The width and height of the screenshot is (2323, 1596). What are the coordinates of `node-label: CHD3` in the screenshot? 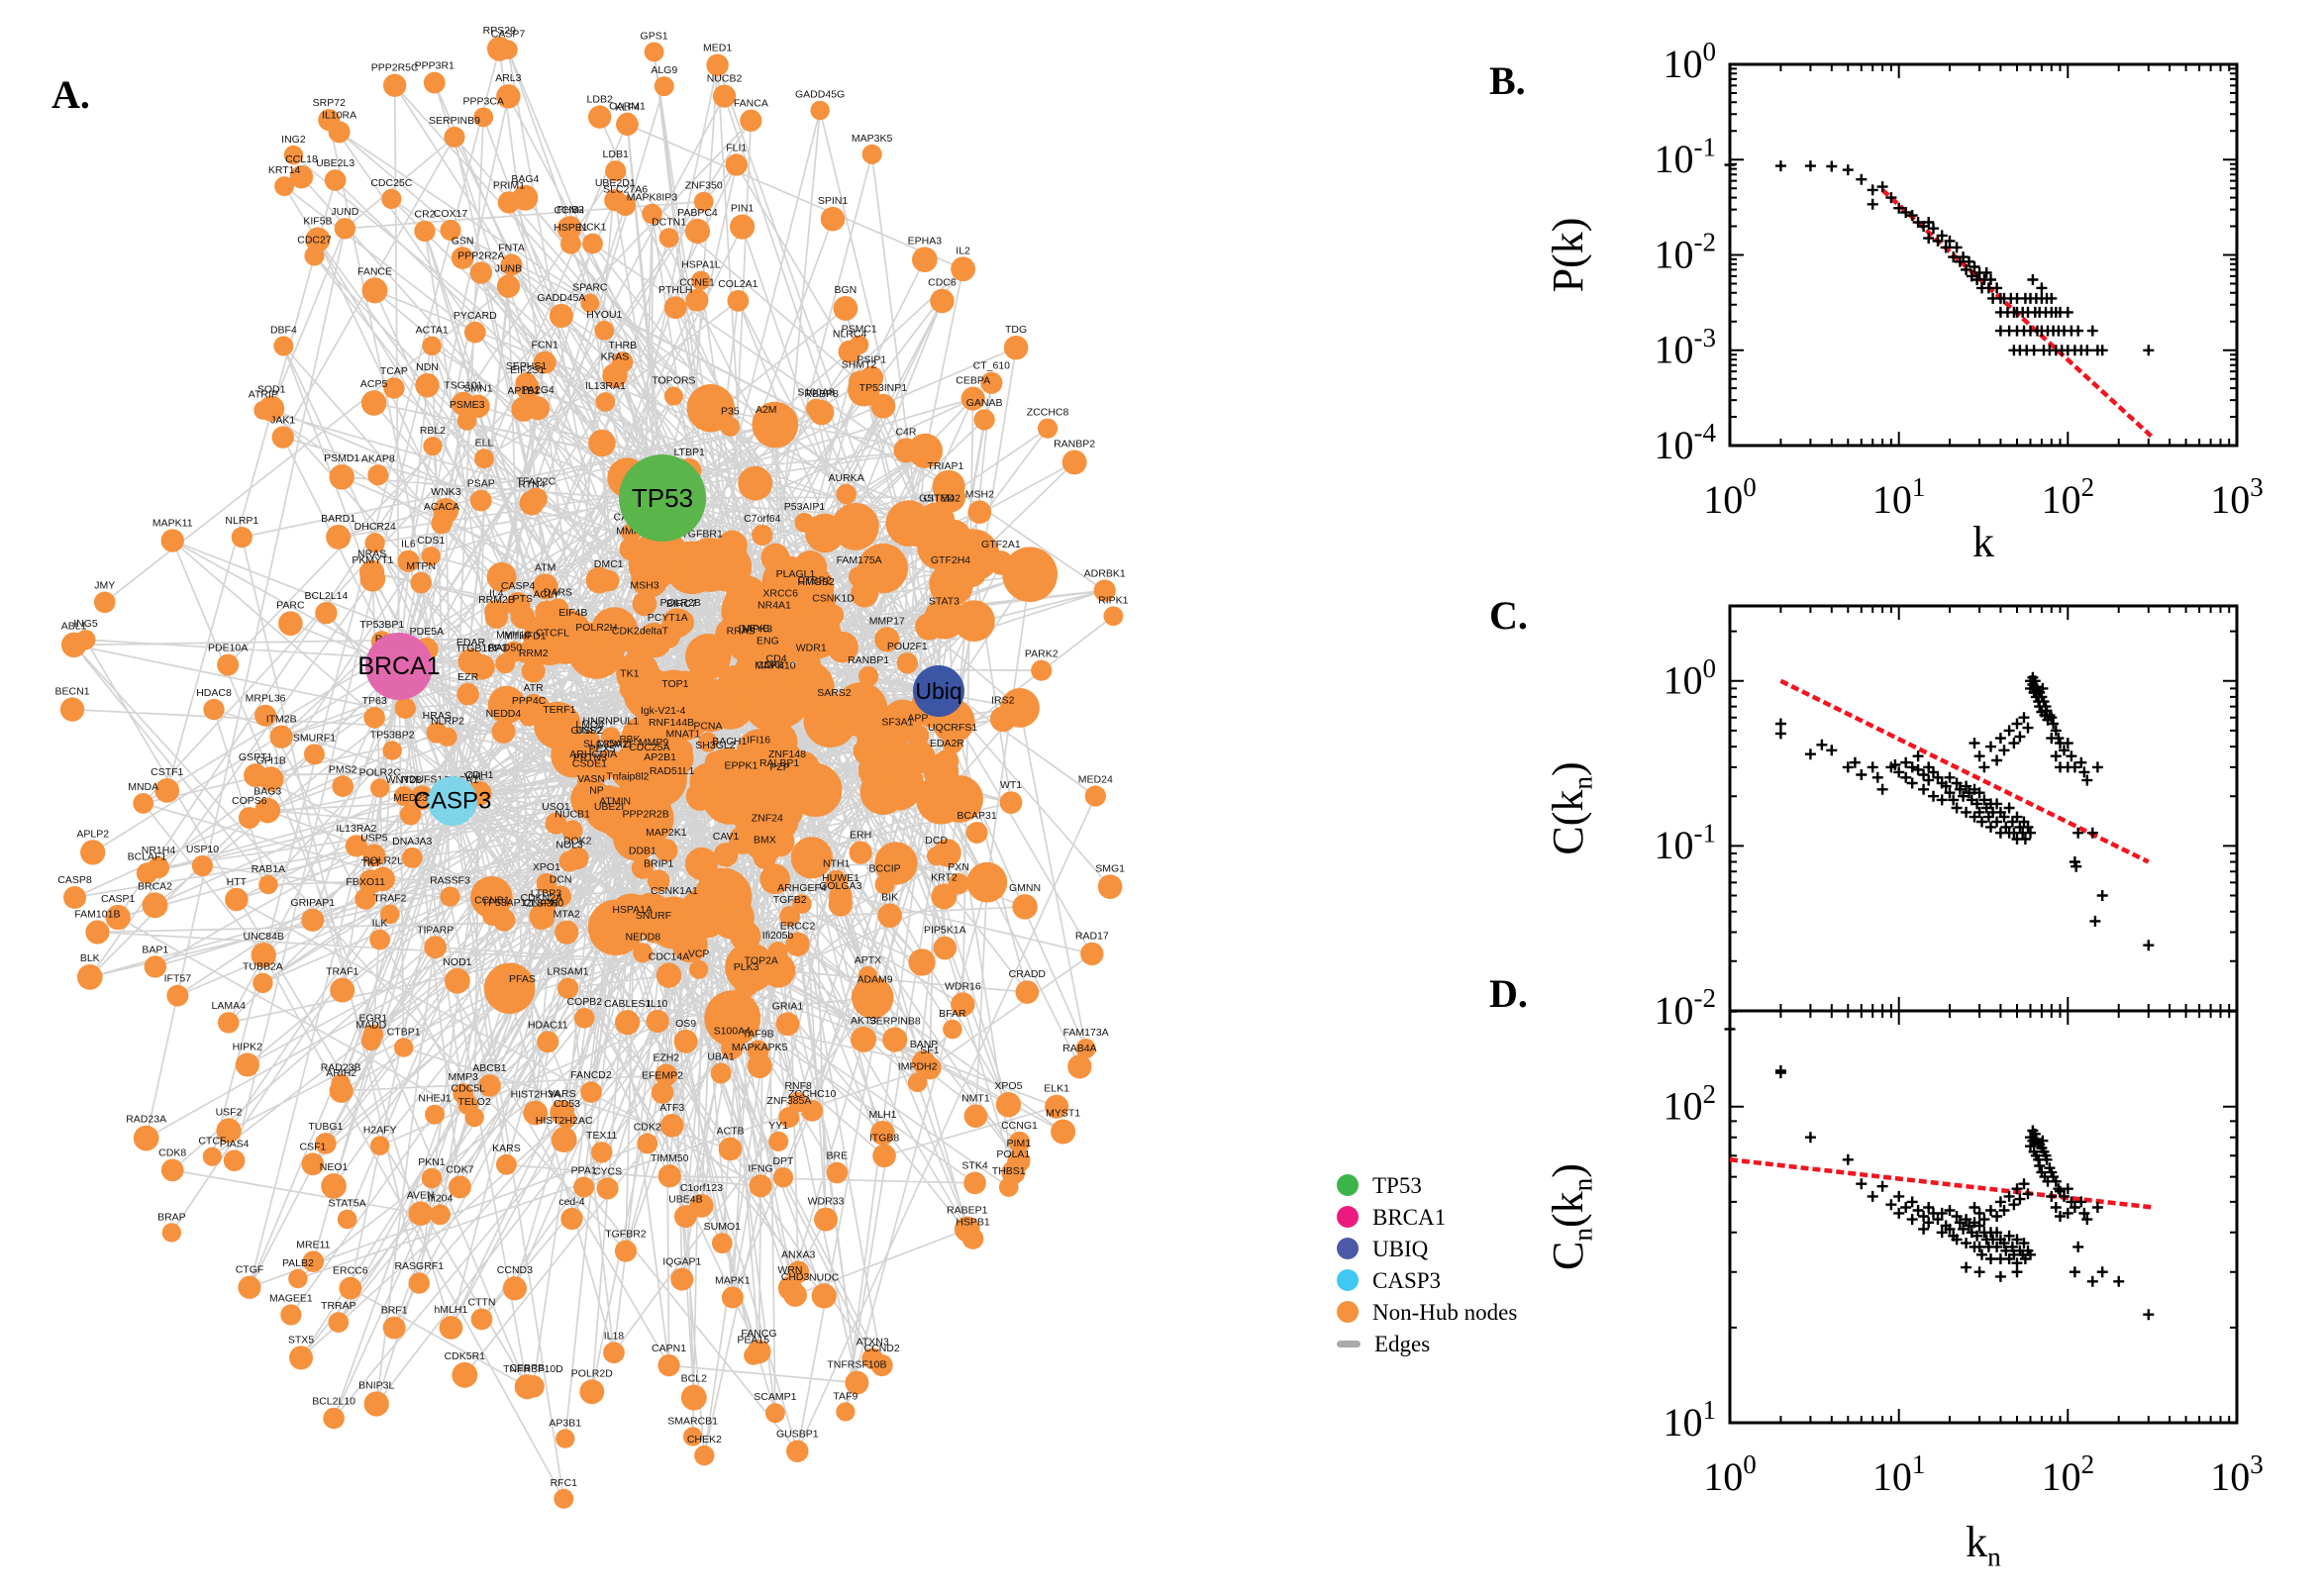 It's located at (795, 1277).